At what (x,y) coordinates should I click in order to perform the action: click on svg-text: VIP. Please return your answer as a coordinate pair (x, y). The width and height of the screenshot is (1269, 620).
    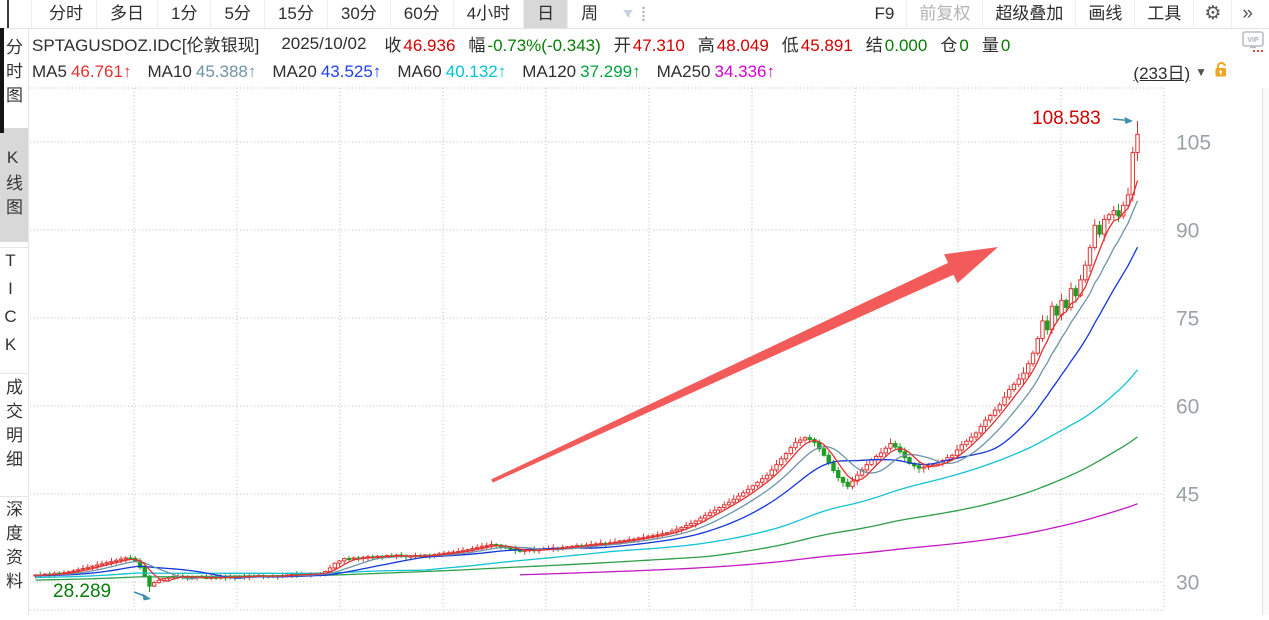
    Looking at the image, I should click on (1253, 40).